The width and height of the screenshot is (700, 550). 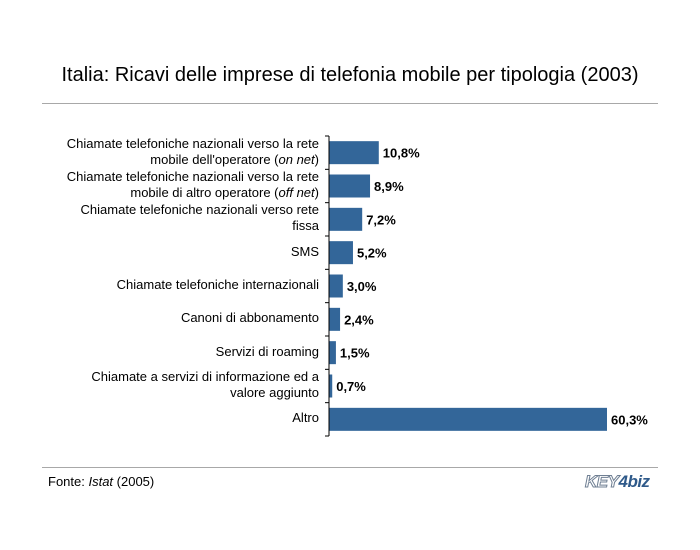 I want to click on source-suffix: (2005), so click(x=134, y=481).